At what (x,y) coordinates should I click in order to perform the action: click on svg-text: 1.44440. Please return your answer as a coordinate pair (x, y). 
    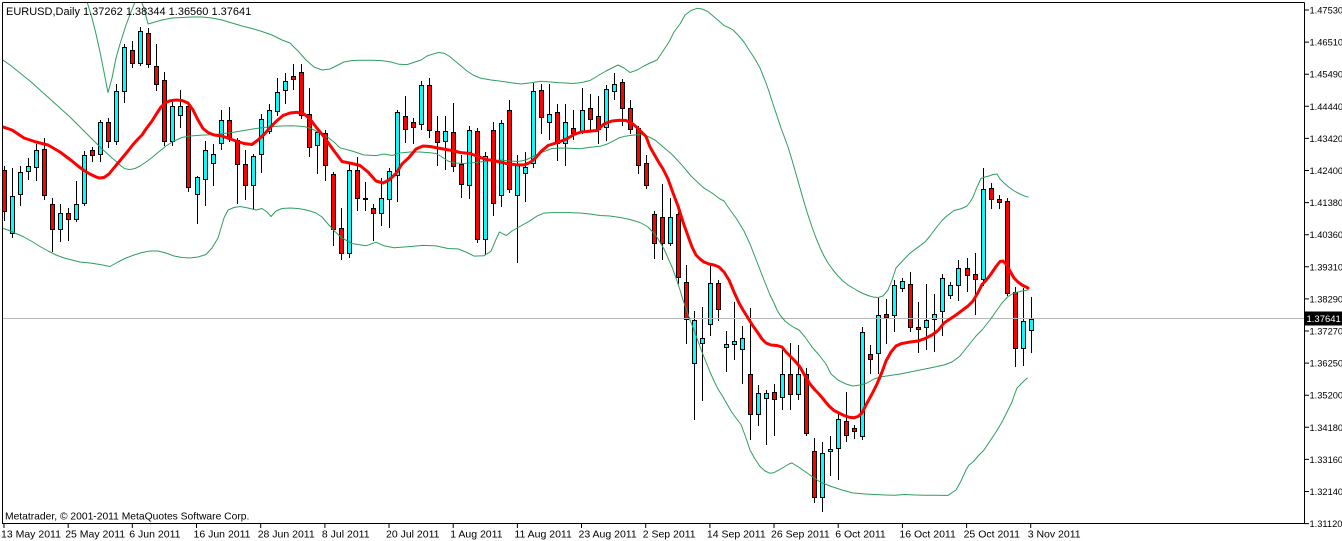
    Looking at the image, I should click on (1326, 107).